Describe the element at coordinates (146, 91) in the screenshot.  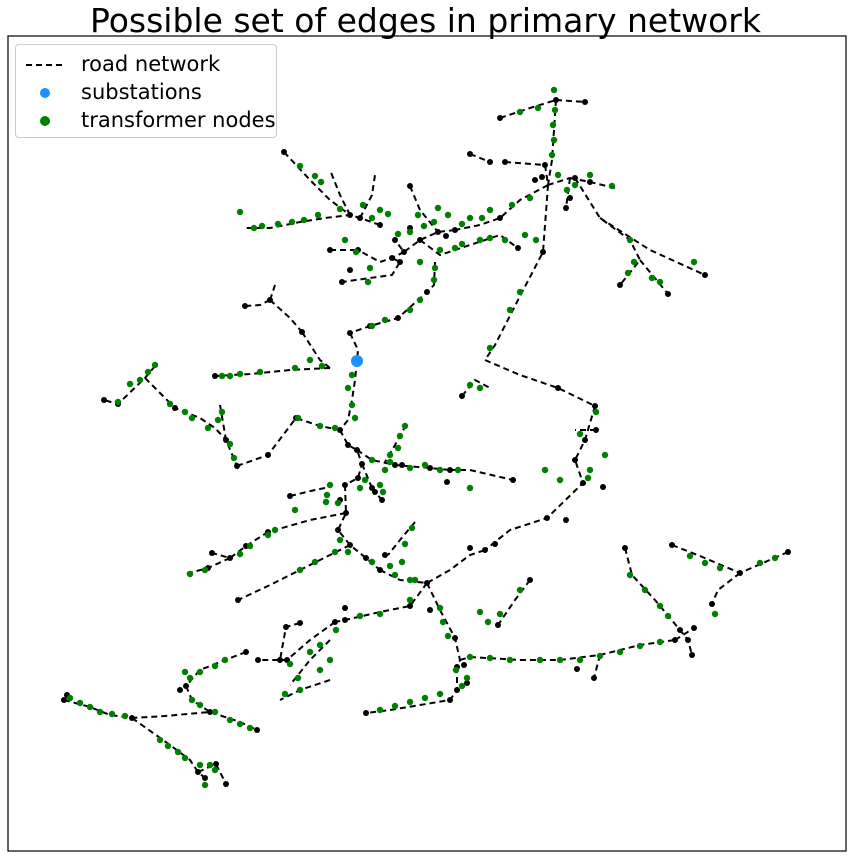
I see `legend-item-substations: substations` at that location.